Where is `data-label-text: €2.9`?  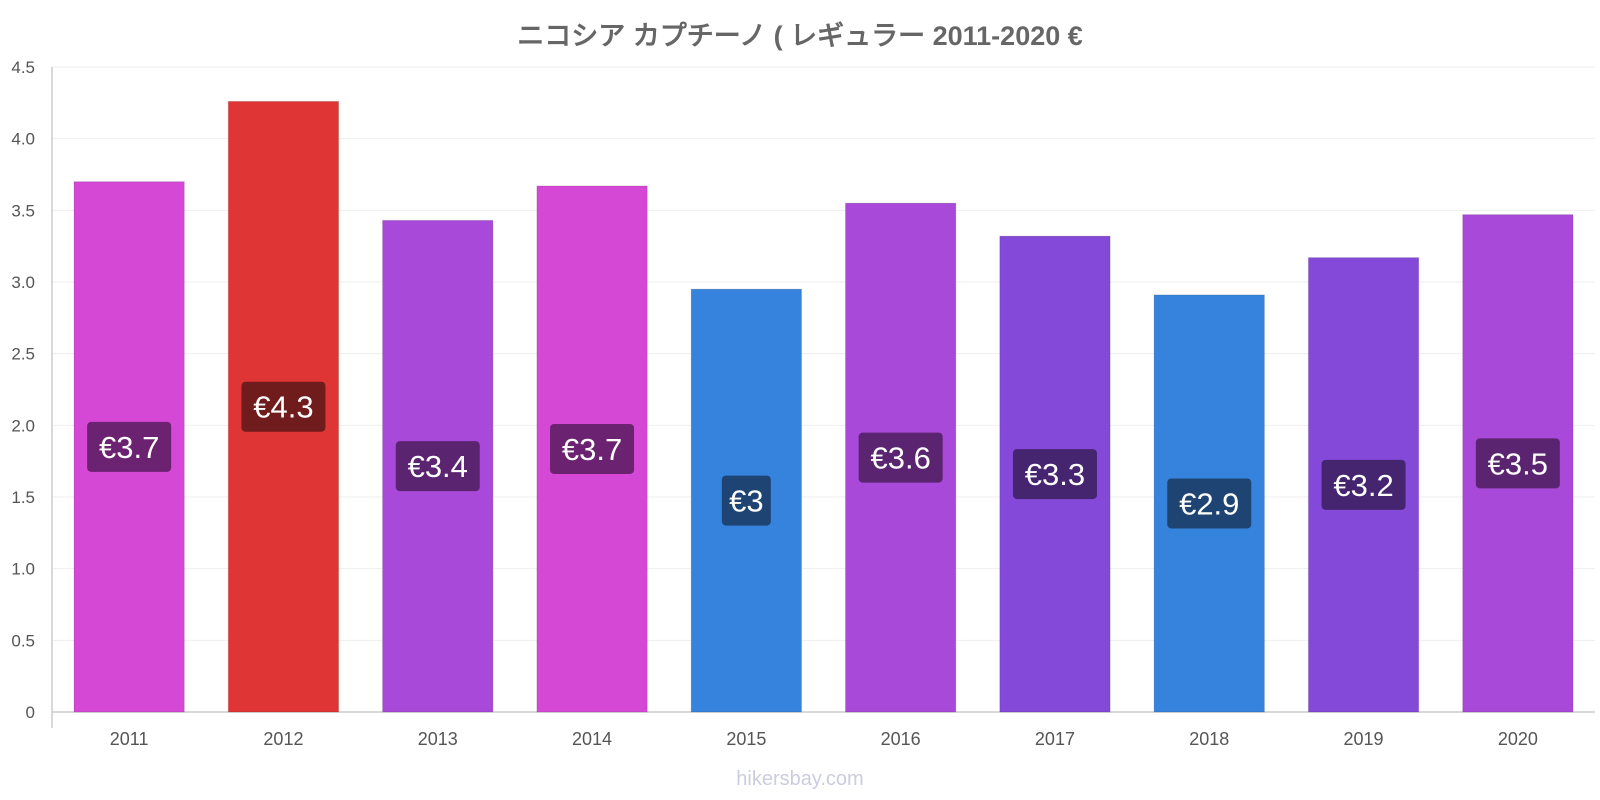 data-label-text: €2.9 is located at coordinates (1209, 503).